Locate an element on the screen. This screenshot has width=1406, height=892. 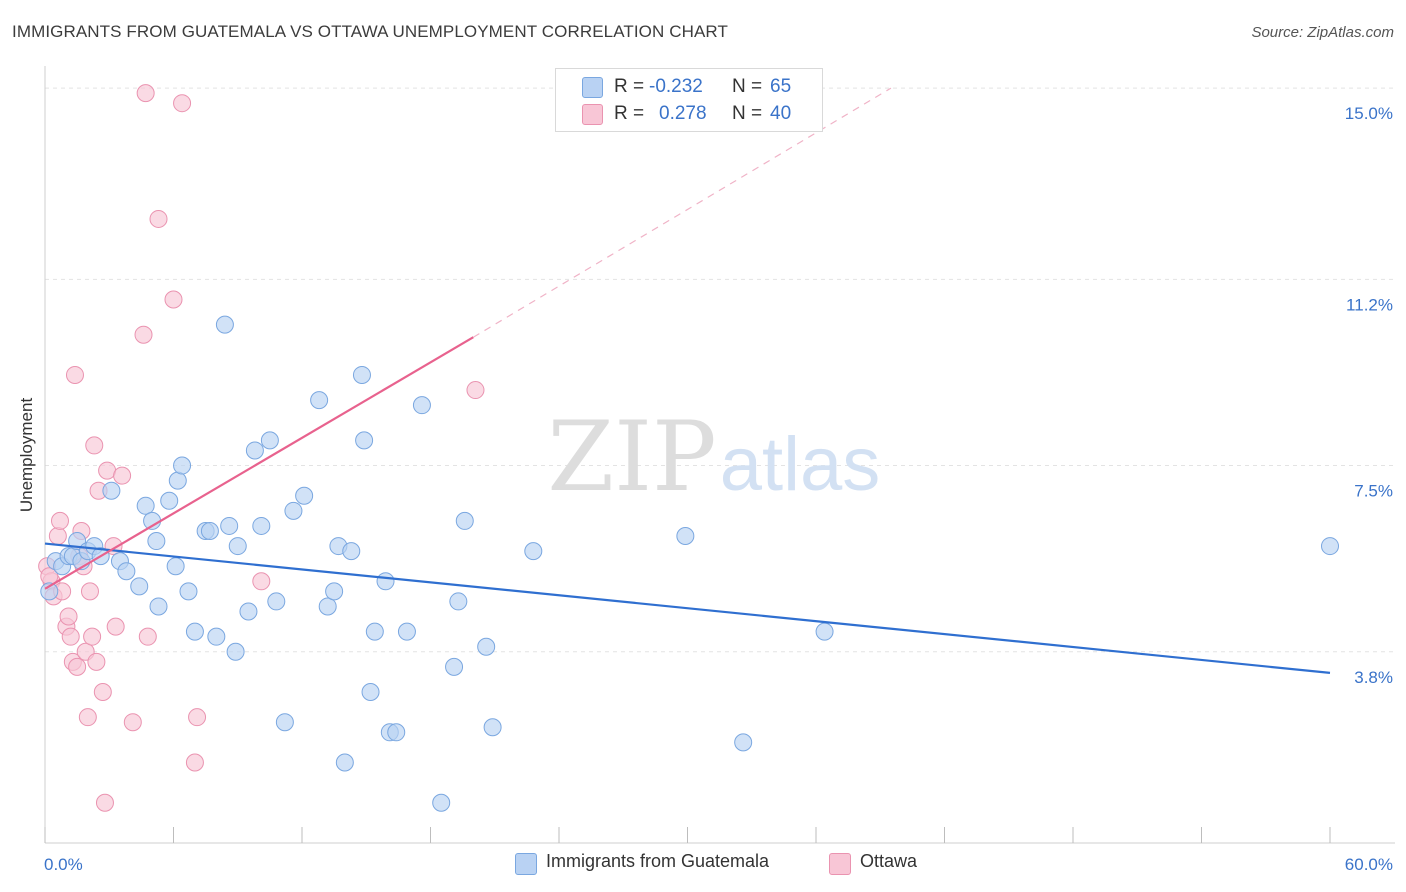
ottawa-trend-line is located at coordinates (259, 463).